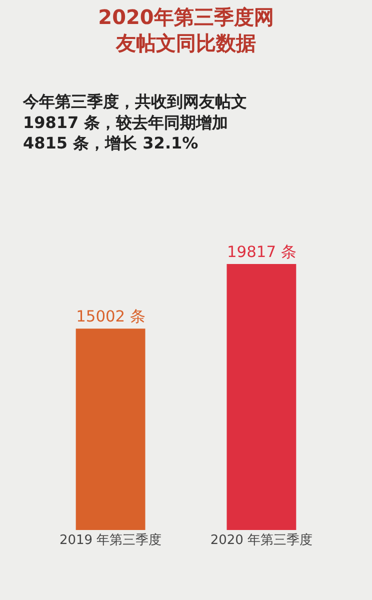  I want to click on data-label: 15002 条, so click(111, 316).